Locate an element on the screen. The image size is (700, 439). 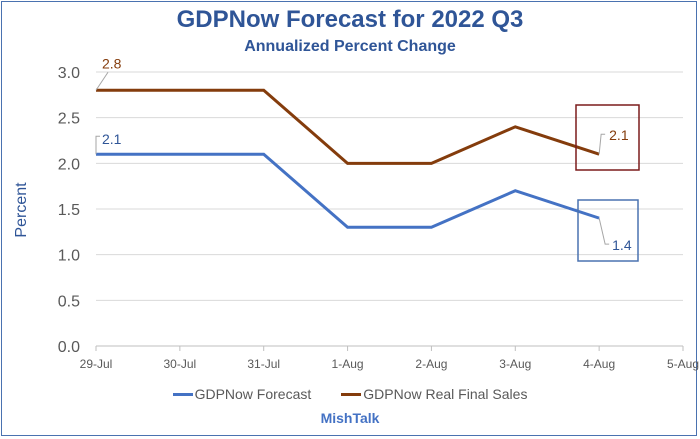
y-tick-label: 1.0 is located at coordinates (69, 256).